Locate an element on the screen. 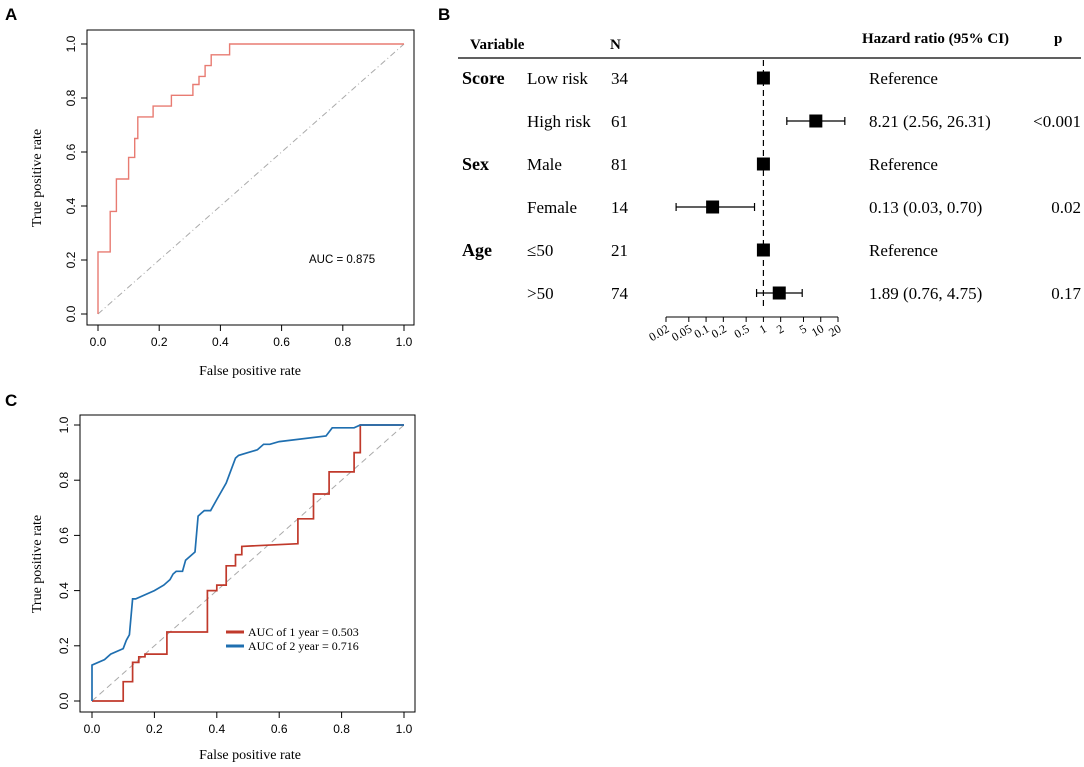  row-level: ≤50 is located at coordinates (540, 250).